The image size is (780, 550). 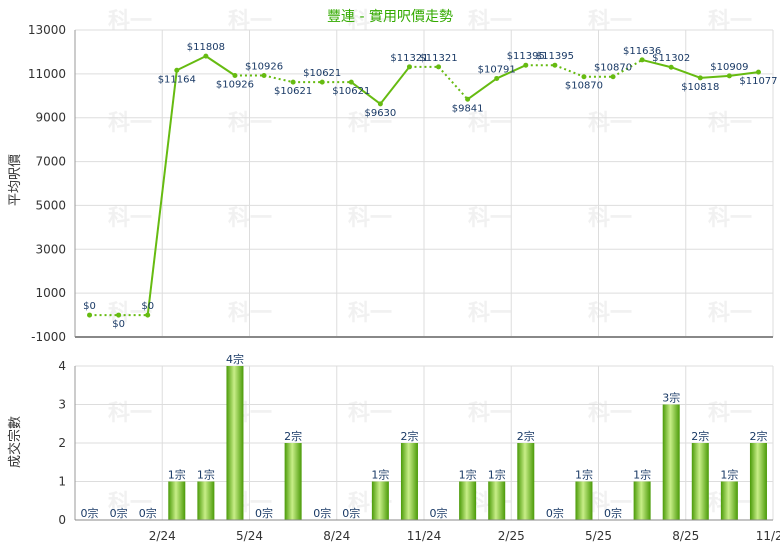 I want to click on price-data-label: $10791, so click(x=497, y=69).